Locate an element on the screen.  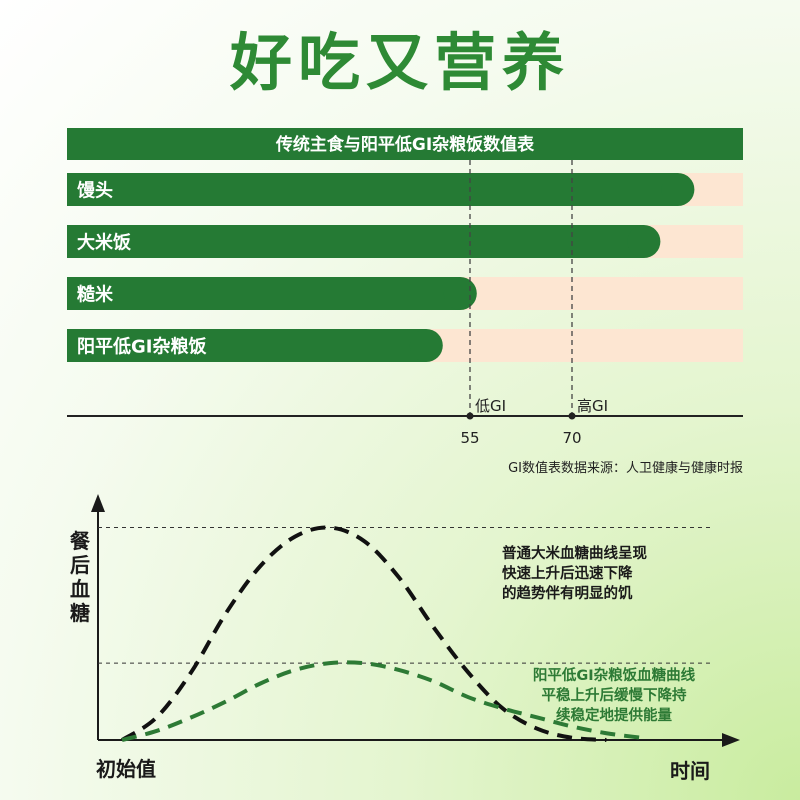
chart-title-bar is located at coordinates (405, 144).